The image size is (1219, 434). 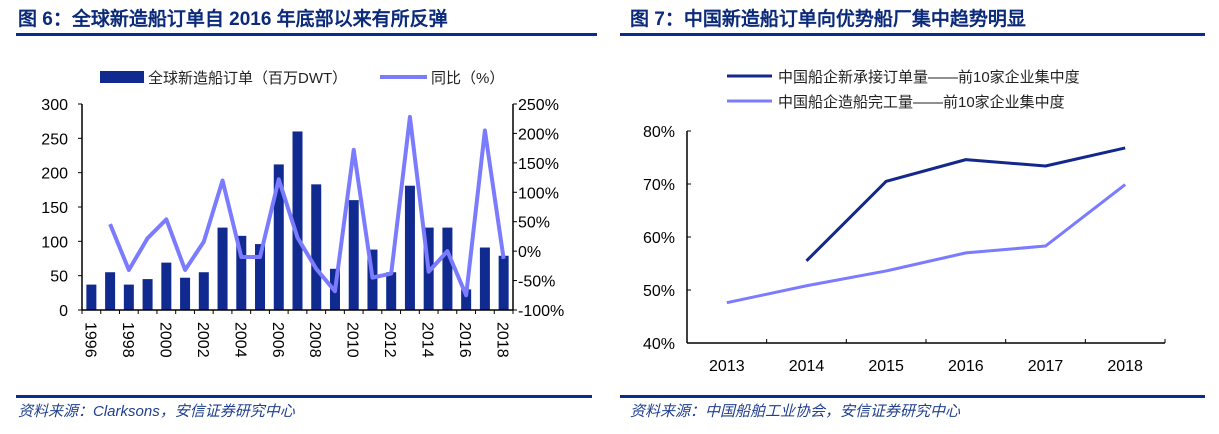 I want to click on left-y-tick-label: 0, so click(x=63, y=311).